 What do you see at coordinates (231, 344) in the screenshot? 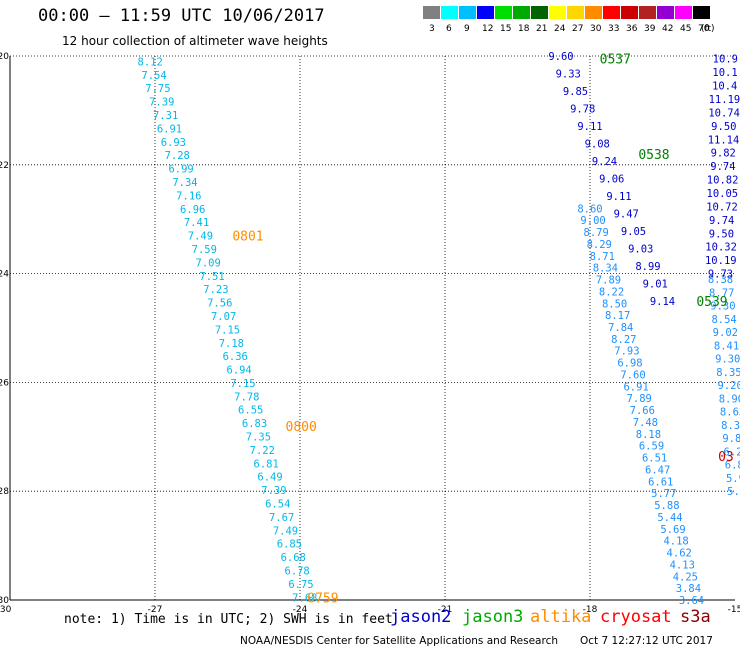
I see `swh-value-altika: 7.18` at bounding box center [231, 344].